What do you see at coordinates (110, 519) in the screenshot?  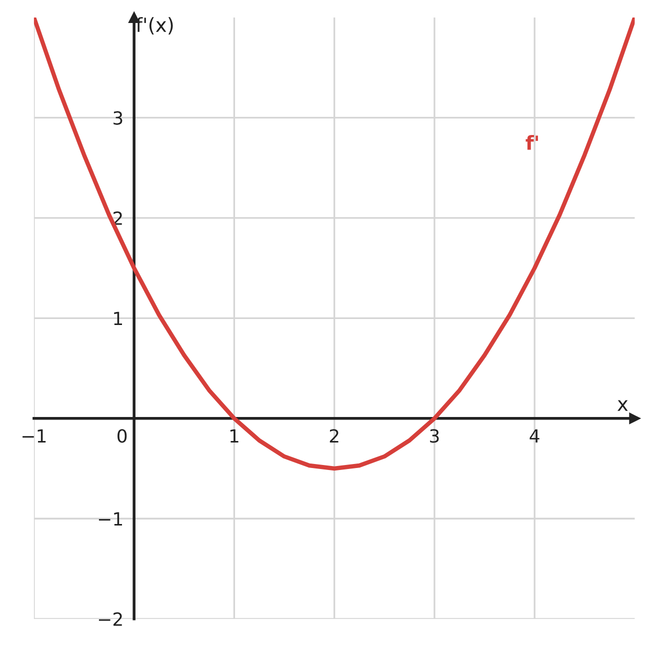 I see `y-tick-label: −1` at bounding box center [110, 519].